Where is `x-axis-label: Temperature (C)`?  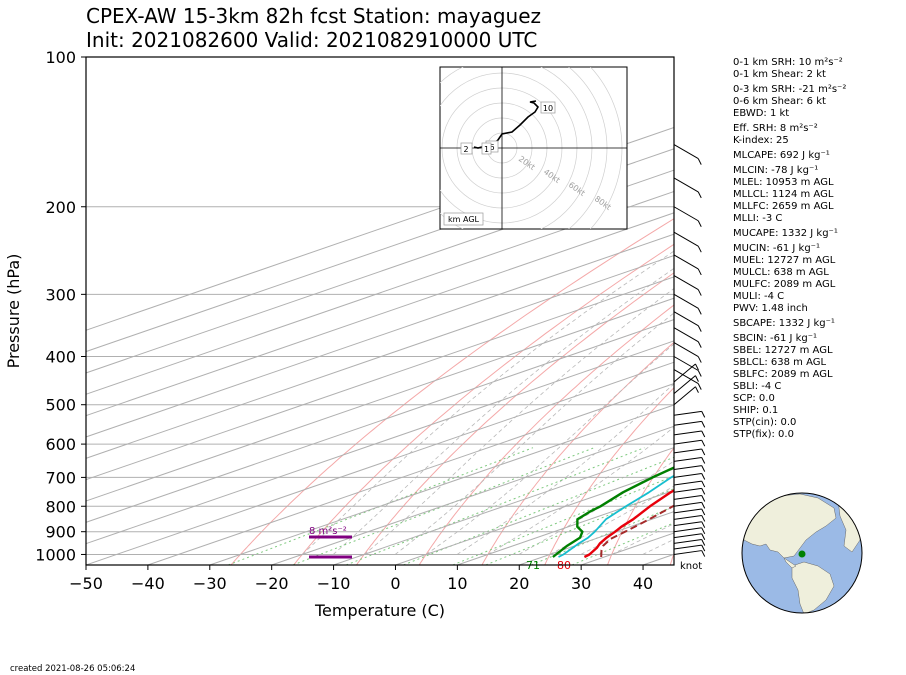 x-axis-label: Temperature (C) is located at coordinates (379, 610).